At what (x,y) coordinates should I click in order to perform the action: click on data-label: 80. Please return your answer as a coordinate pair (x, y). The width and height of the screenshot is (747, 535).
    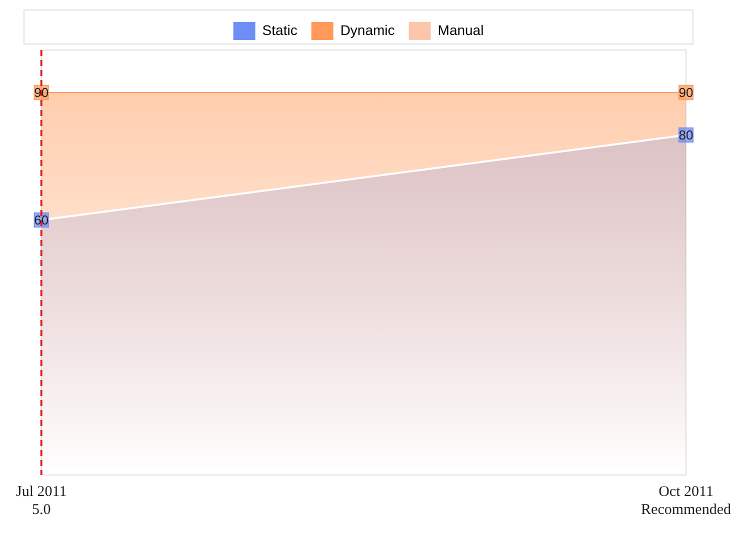
    Looking at the image, I should click on (686, 135).